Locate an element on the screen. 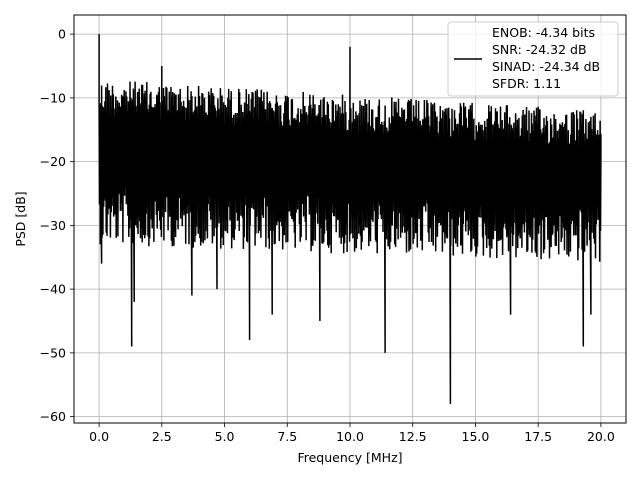  x-tick-label: 2.5 is located at coordinates (162, 436).